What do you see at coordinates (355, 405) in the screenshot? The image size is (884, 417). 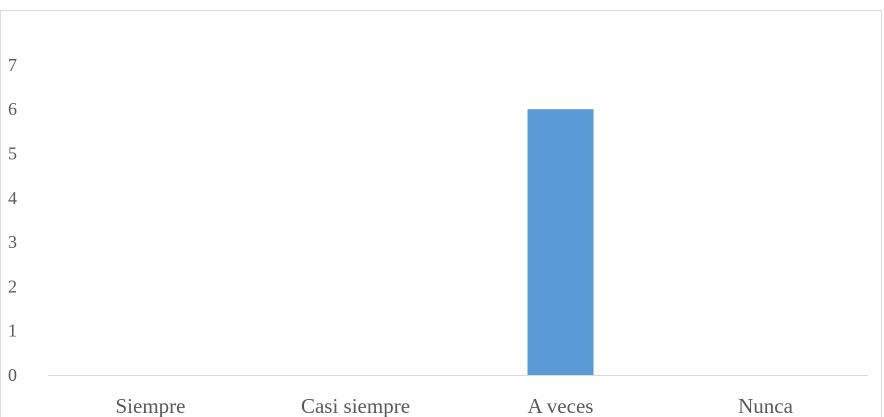 I see `x-category-label: Casi siempre` at bounding box center [355, 405].